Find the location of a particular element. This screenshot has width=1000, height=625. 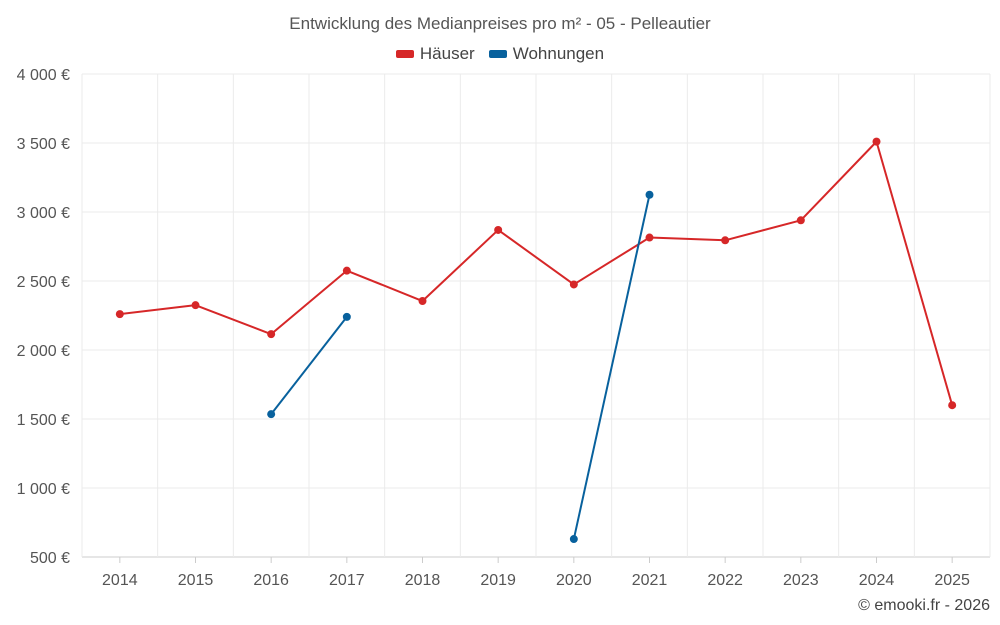

legend-item-haeuser: Häuser is located at coordinates (435, 54).